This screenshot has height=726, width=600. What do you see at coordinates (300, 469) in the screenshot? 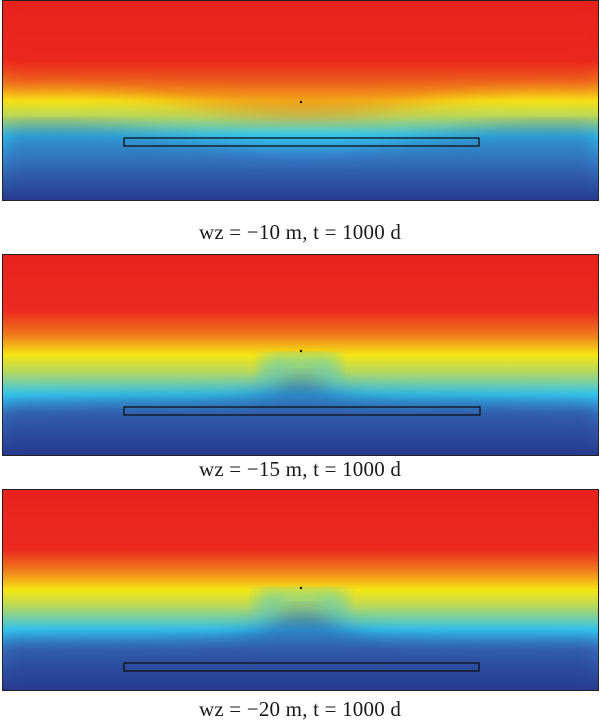
I see `caption-wz-15: wz = −15 m, t = 1000 d` at bounding box center [300, 469].